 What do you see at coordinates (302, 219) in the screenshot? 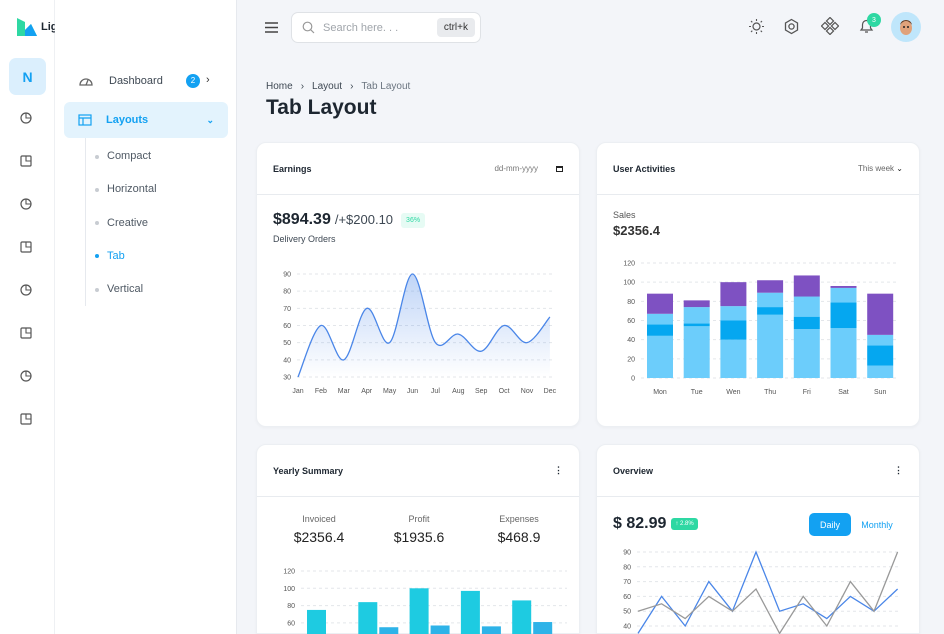
I see `earnings-amount: $894.39` at bounding box center [302, 219].